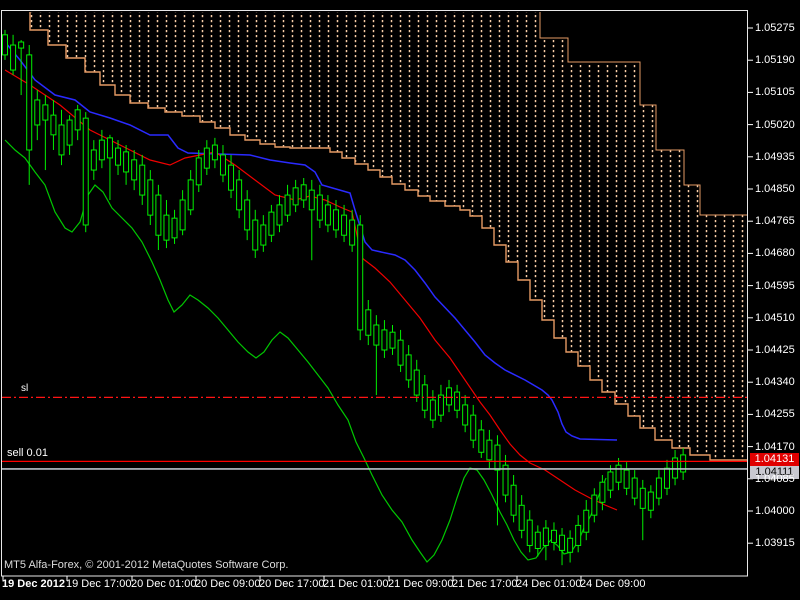  Describe the element at coordinates (613, 584) in the screenshot. I see `time-axis-label: 24 Dec 09:00` at that location.